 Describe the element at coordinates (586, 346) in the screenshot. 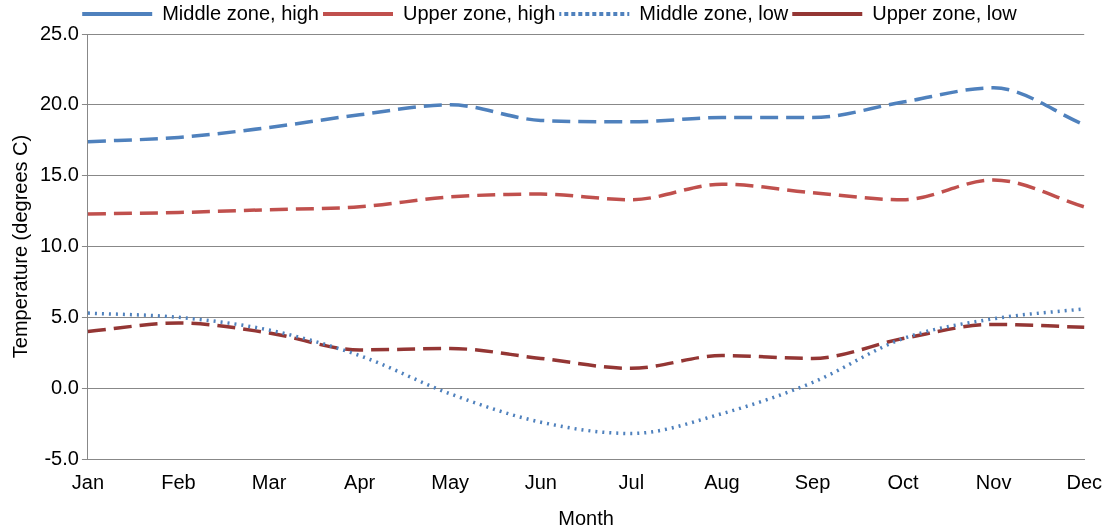

I see `line-series` at that location.